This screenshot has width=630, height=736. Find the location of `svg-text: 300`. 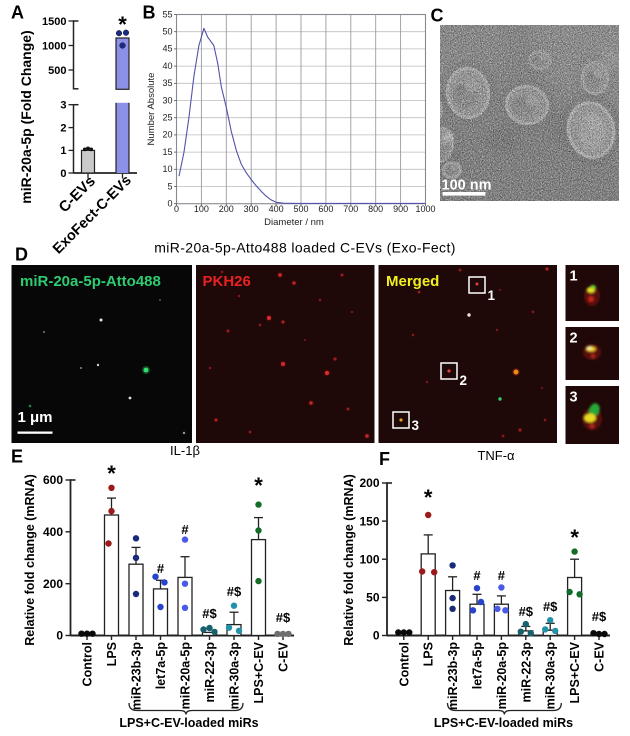

svg-text: 300 is located at coordinates (251, 209).